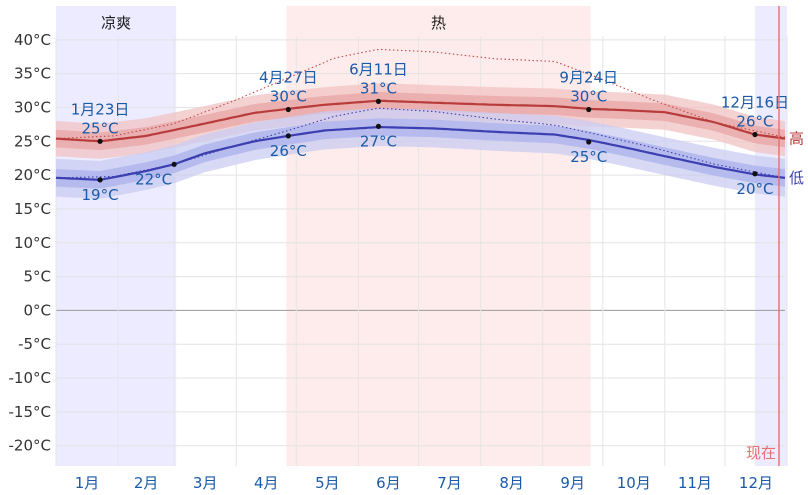 The width and height of the screenshot is (808, 495). I want to click on y-tick-label-1: -15°C, so click(30, 412).